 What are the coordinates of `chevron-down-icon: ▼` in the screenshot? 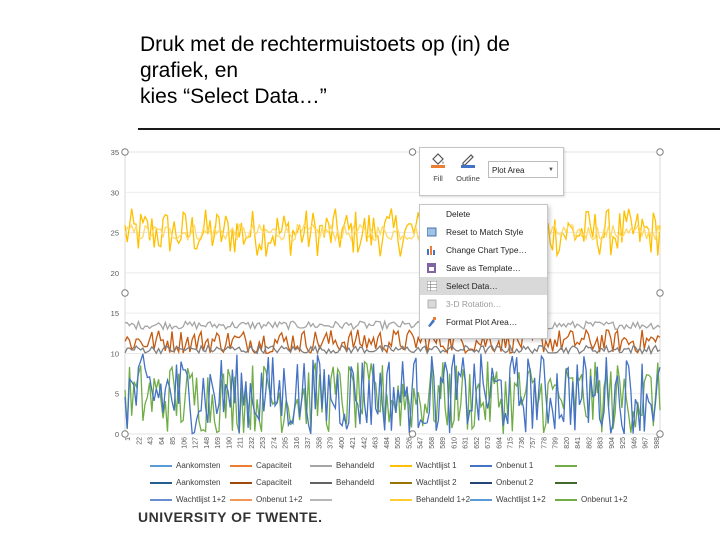 It's located at (551, 170).